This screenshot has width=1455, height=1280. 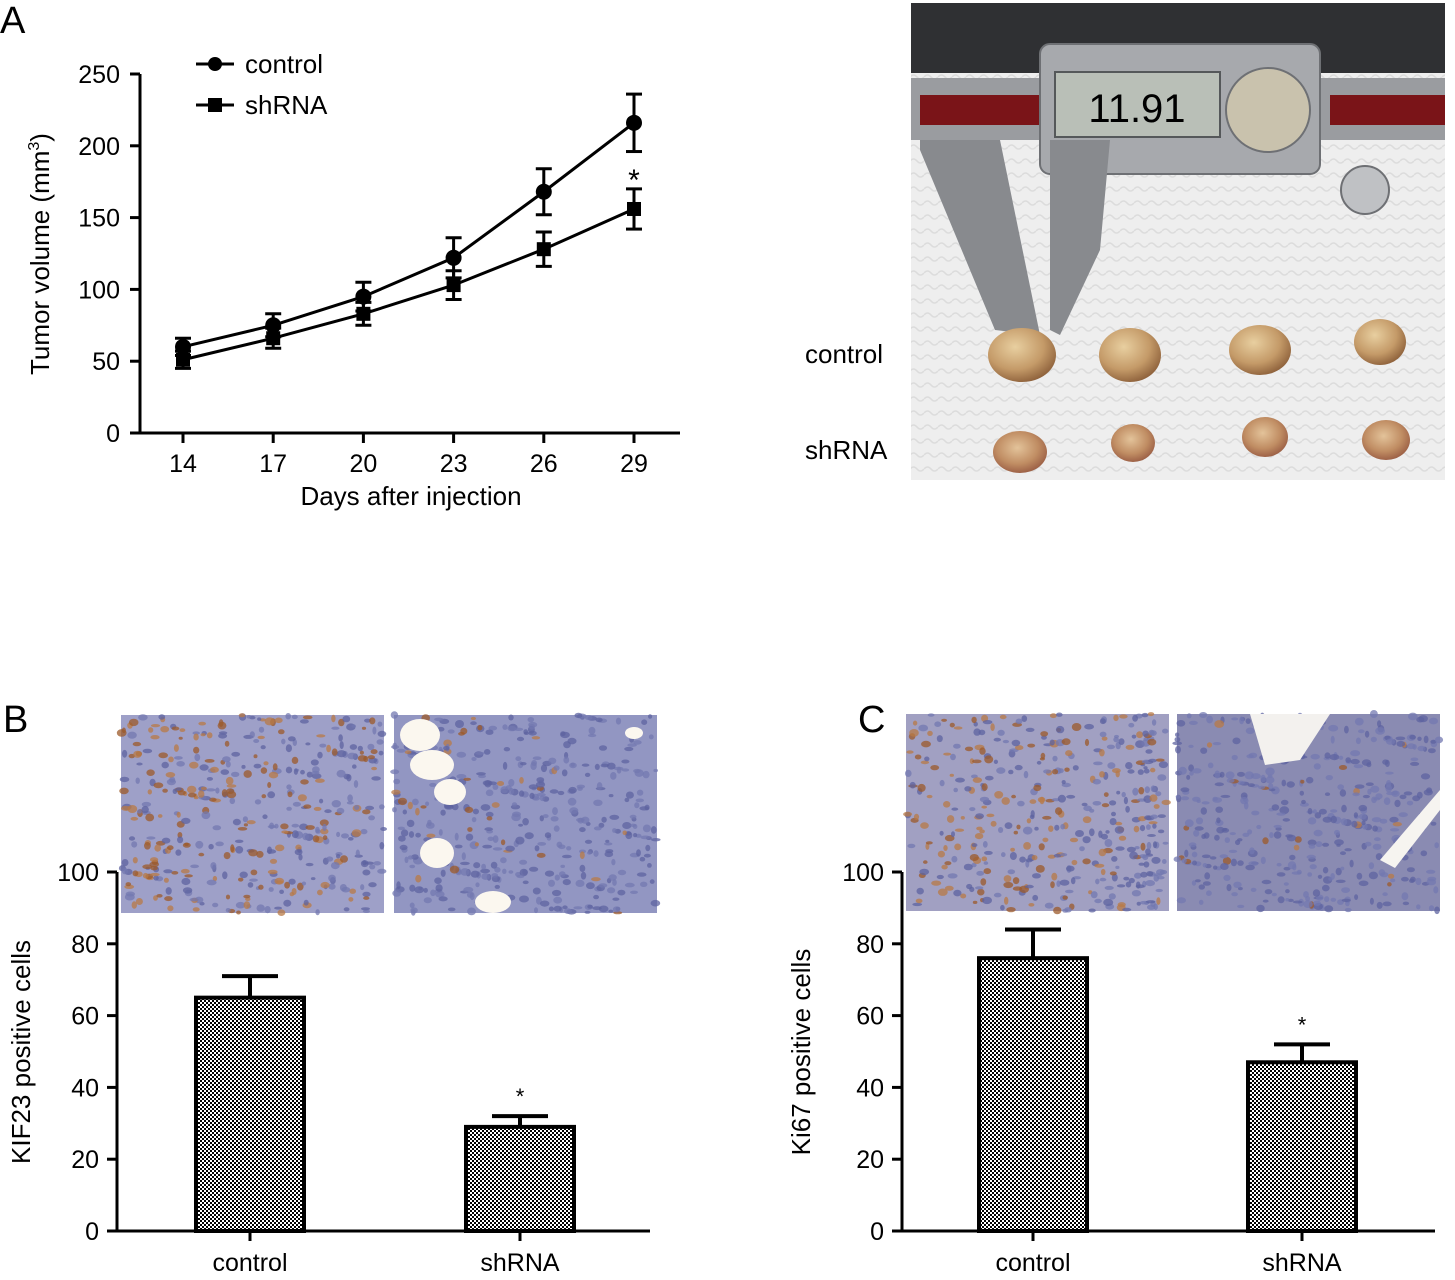 I want to click on x-axis-title: Days after injection, so click(x=410, y=496).